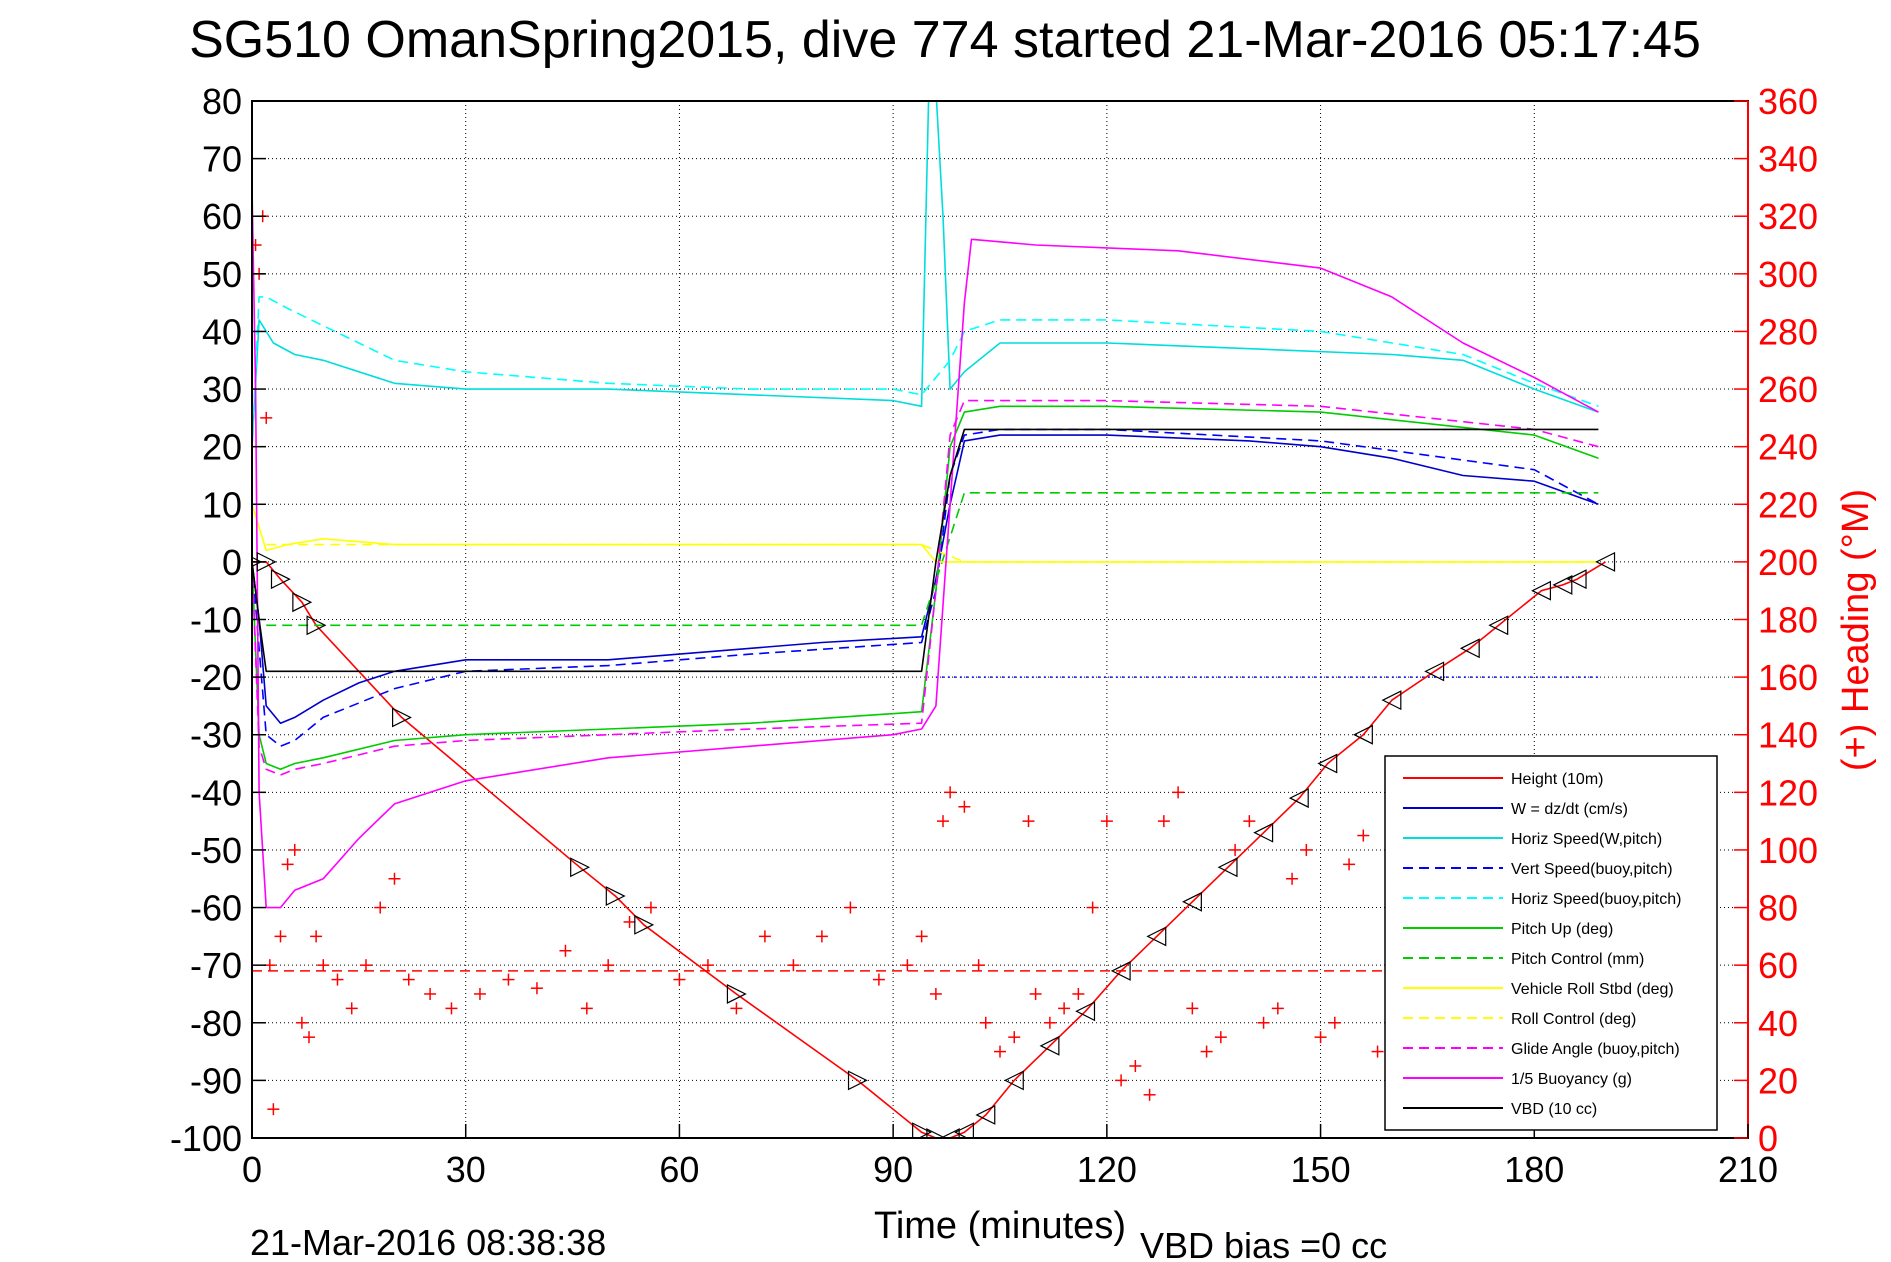 The image size is (1891, 1262). What do you see at coordinates (1596, 899) in the screenshot?
I see `legend-label: Horiz Speed(buoy,pitch)` at bounding box center [1596, 899].